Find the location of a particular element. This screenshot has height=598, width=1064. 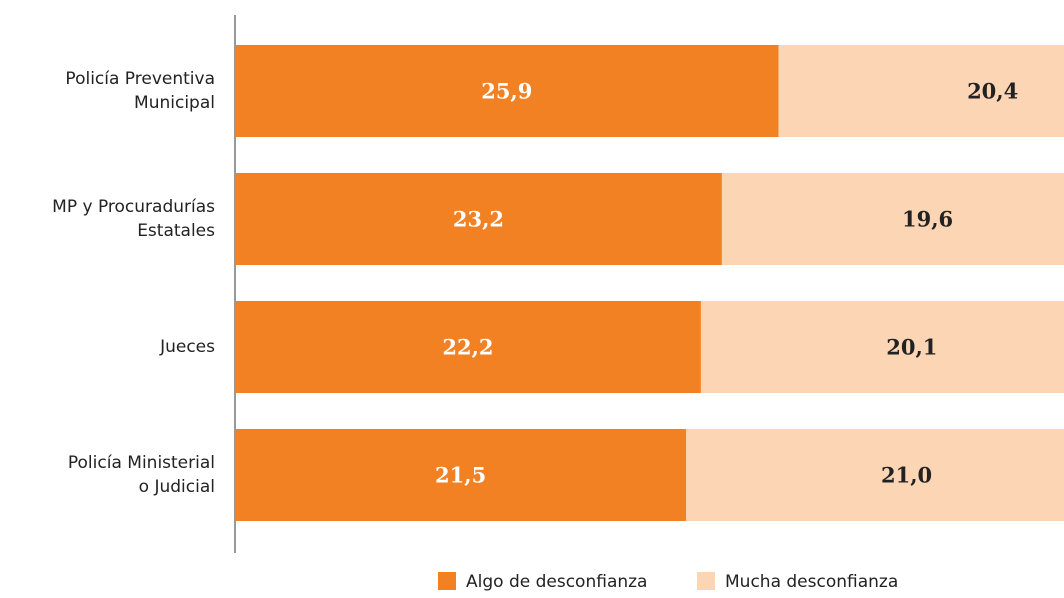

value-label: 25,9 is located at coordinates (506, 91).